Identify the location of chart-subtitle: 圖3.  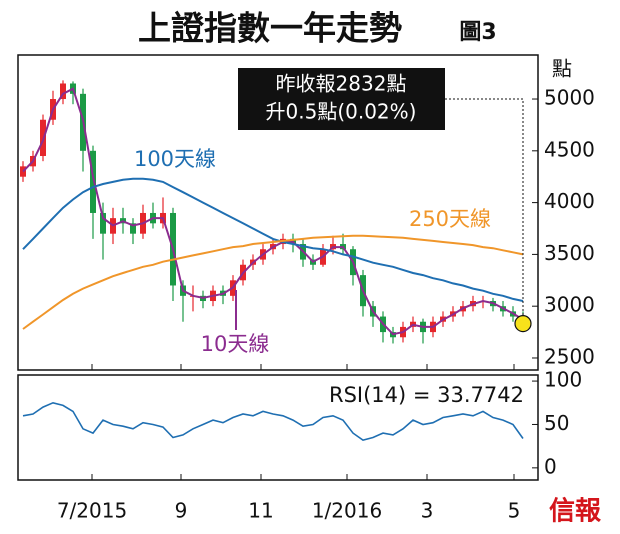
(477, 32).